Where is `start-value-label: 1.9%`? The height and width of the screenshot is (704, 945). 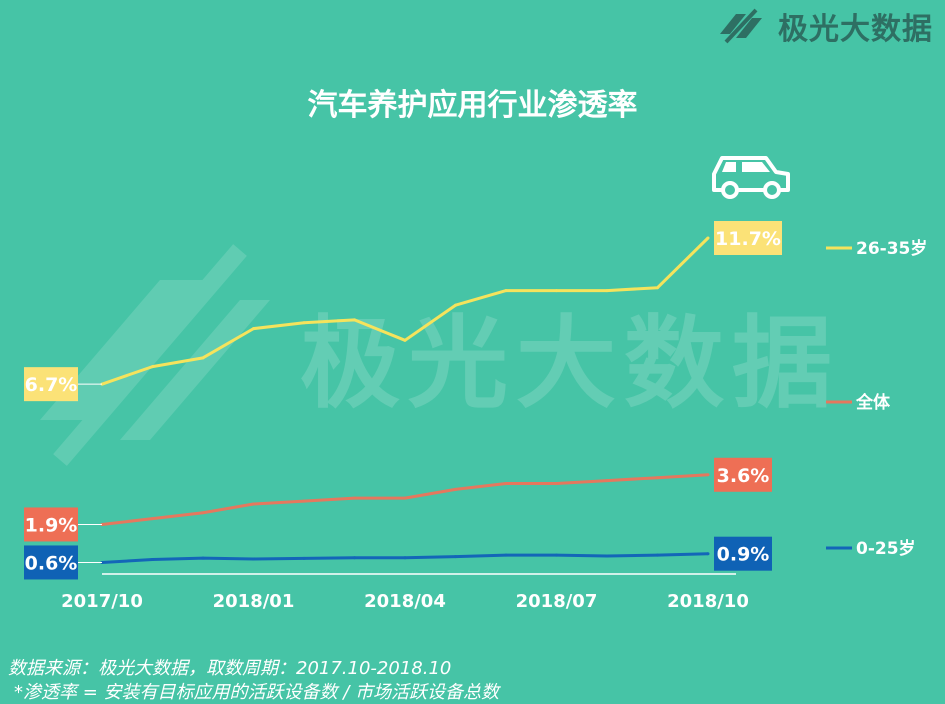 start-value-label: 1.9% is located at coordinates (51, 525).